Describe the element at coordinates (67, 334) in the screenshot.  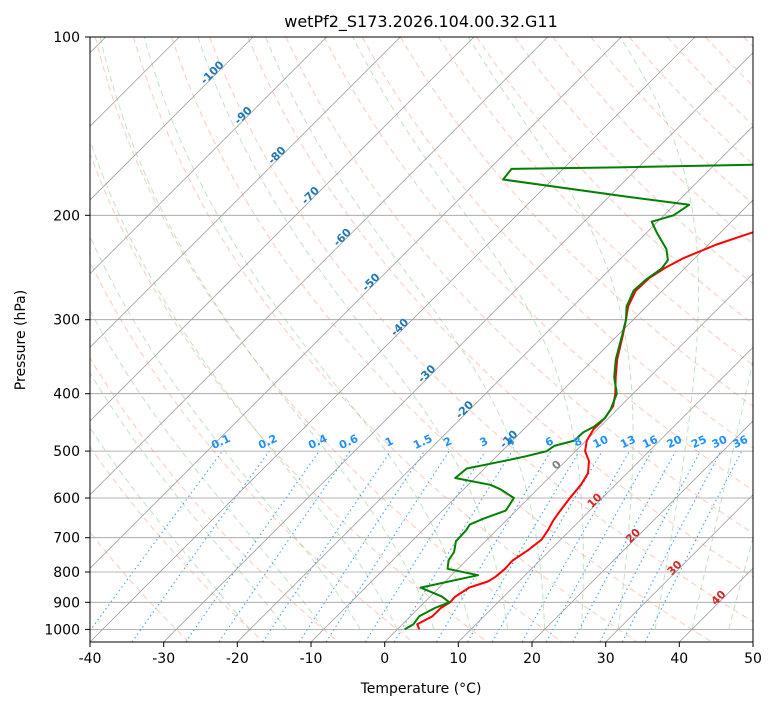
I see `y-axis-ticks: 100 200 300 400 500 600 700 800 900 1000` at that location.